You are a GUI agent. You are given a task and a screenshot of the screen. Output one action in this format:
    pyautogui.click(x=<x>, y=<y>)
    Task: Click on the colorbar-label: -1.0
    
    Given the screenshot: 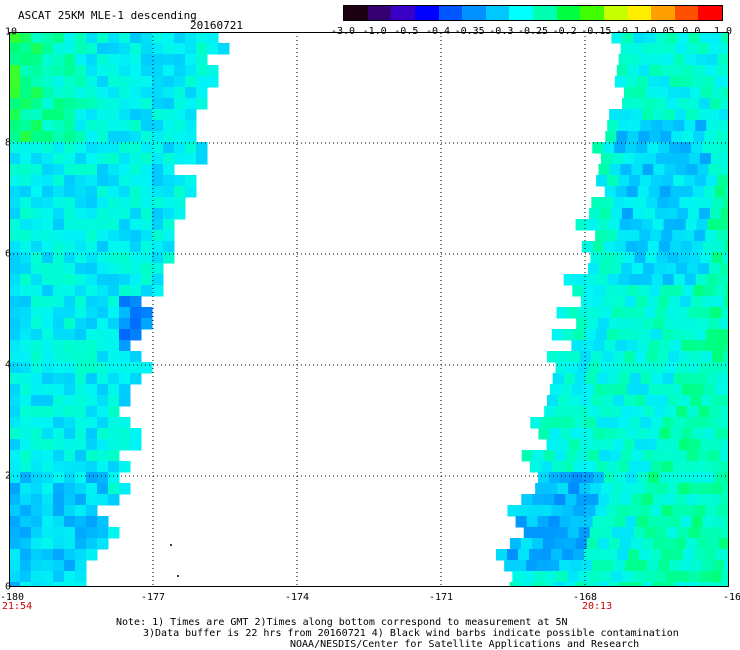 What is the action you would take?
    pyautogui.click(x=374, y=31)
    